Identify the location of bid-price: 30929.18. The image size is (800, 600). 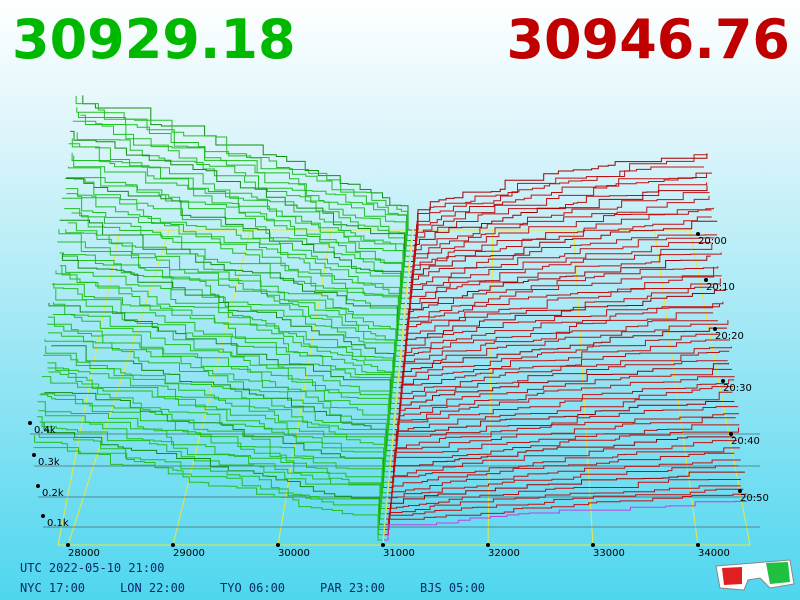
(154, 39).